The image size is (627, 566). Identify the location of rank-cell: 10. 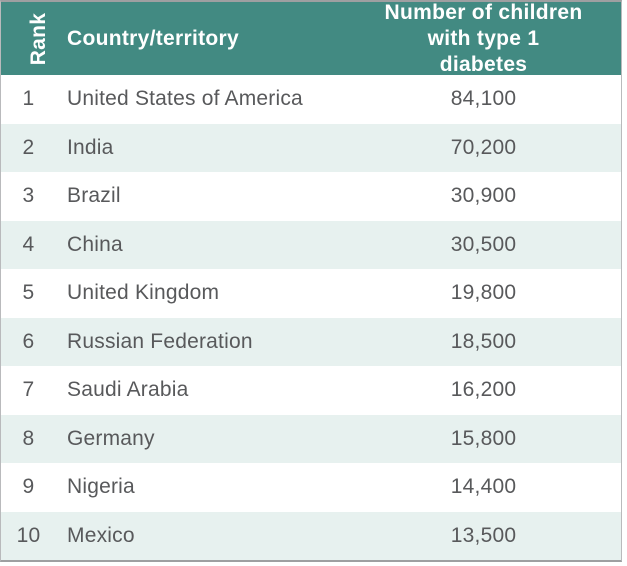
(28, 535).